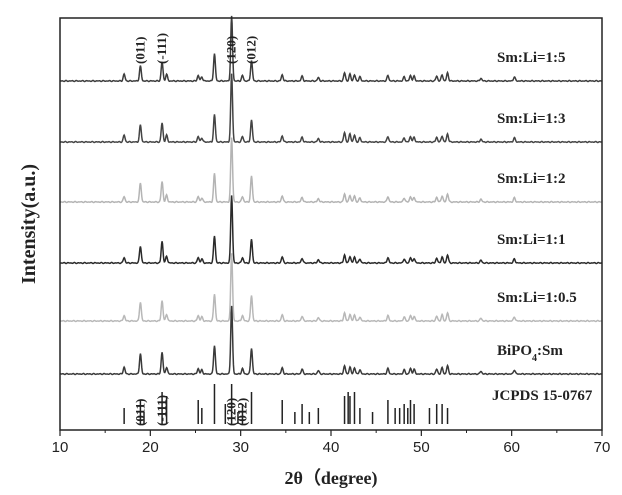 Image resolution: width=622 pixels, height=495 pixels. I want to click on top-annotation-3: (012), so click(251, 50).